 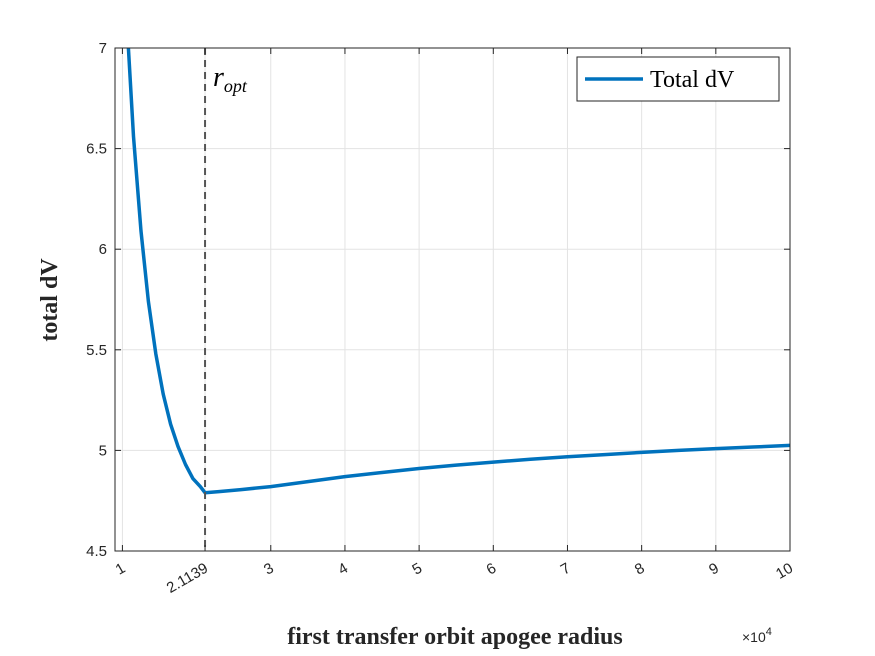 I want to click on y-tick-label: 5, so click(x=103, y=450).